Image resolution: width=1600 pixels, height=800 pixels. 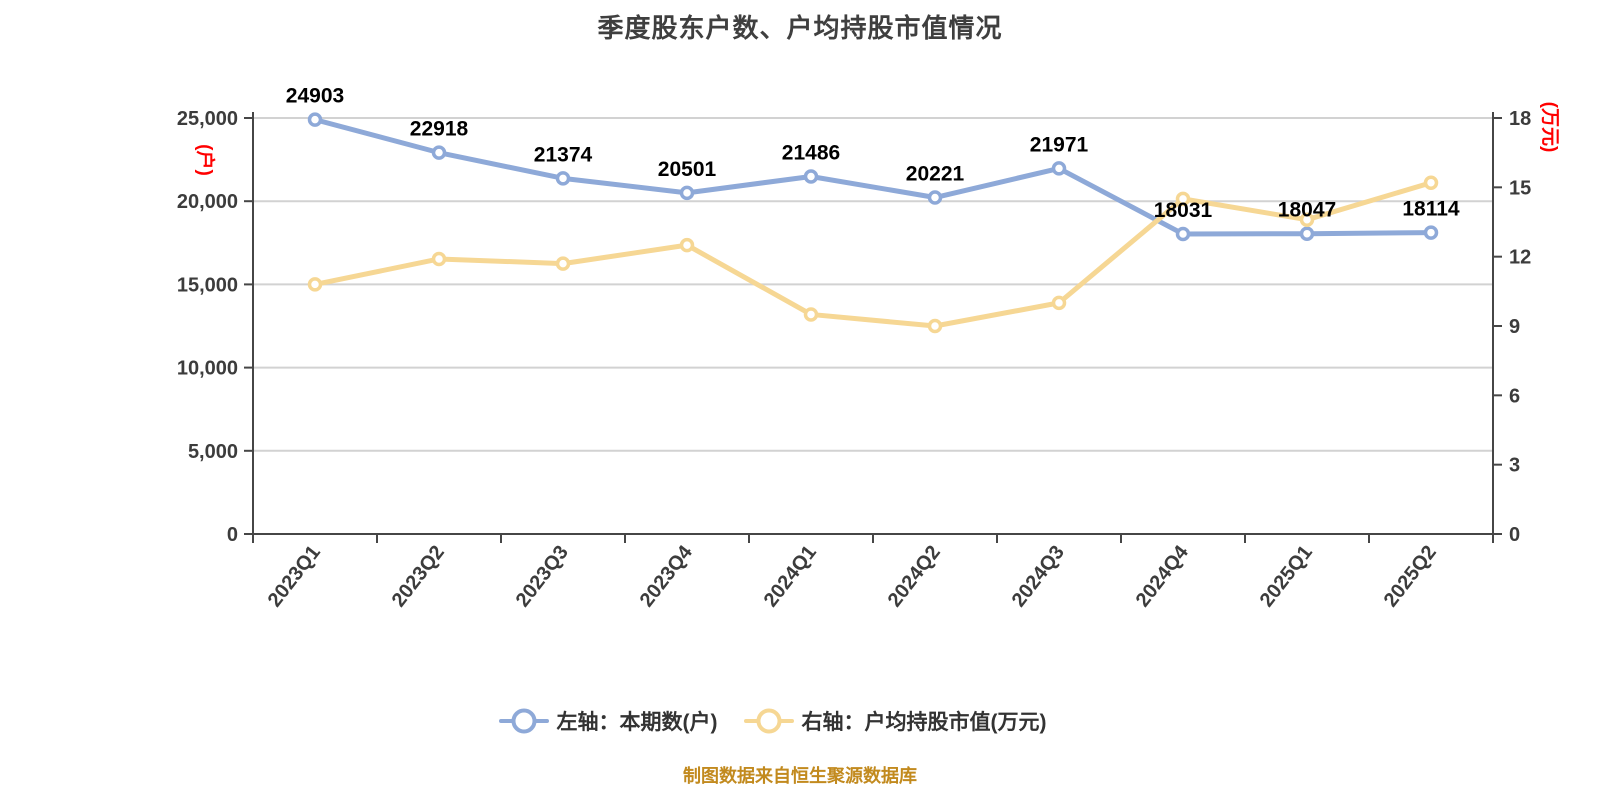 What do you see at coordinates (873, 177) in the screenshot?
I see `series-line-left` at bounding box center [873, 177].